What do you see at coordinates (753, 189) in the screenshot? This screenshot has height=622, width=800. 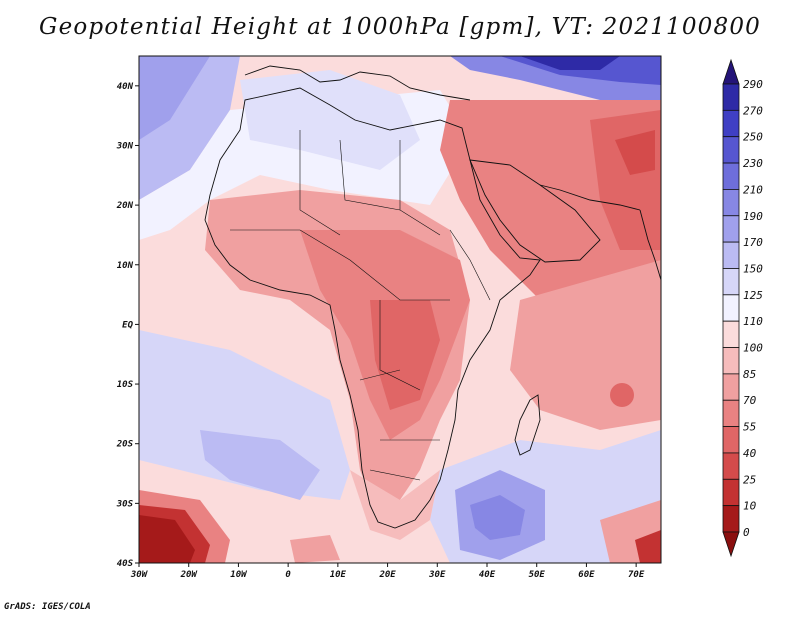 I see `colorbar-label: 210` at bounding box center [753, 189].